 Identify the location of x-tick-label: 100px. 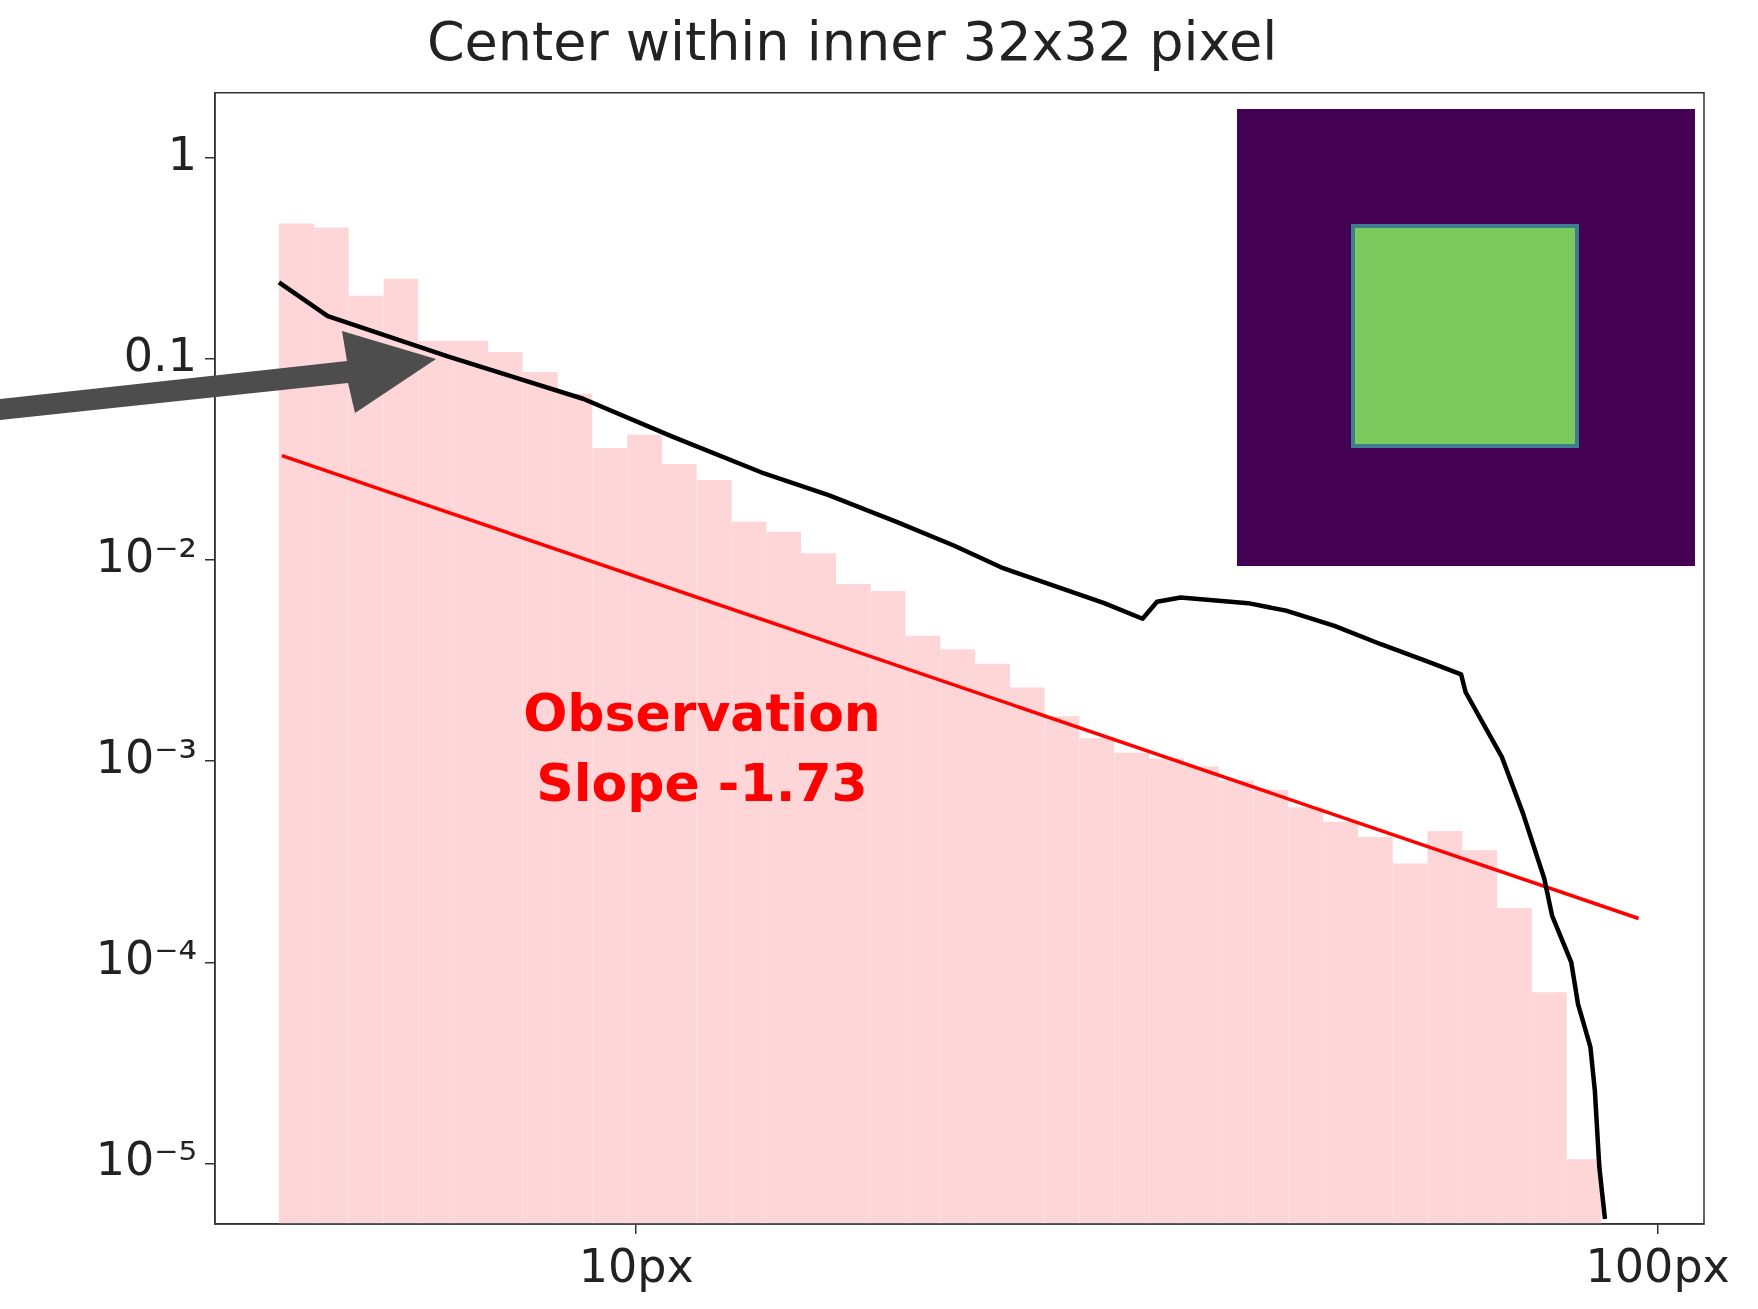
(1657, 1265).